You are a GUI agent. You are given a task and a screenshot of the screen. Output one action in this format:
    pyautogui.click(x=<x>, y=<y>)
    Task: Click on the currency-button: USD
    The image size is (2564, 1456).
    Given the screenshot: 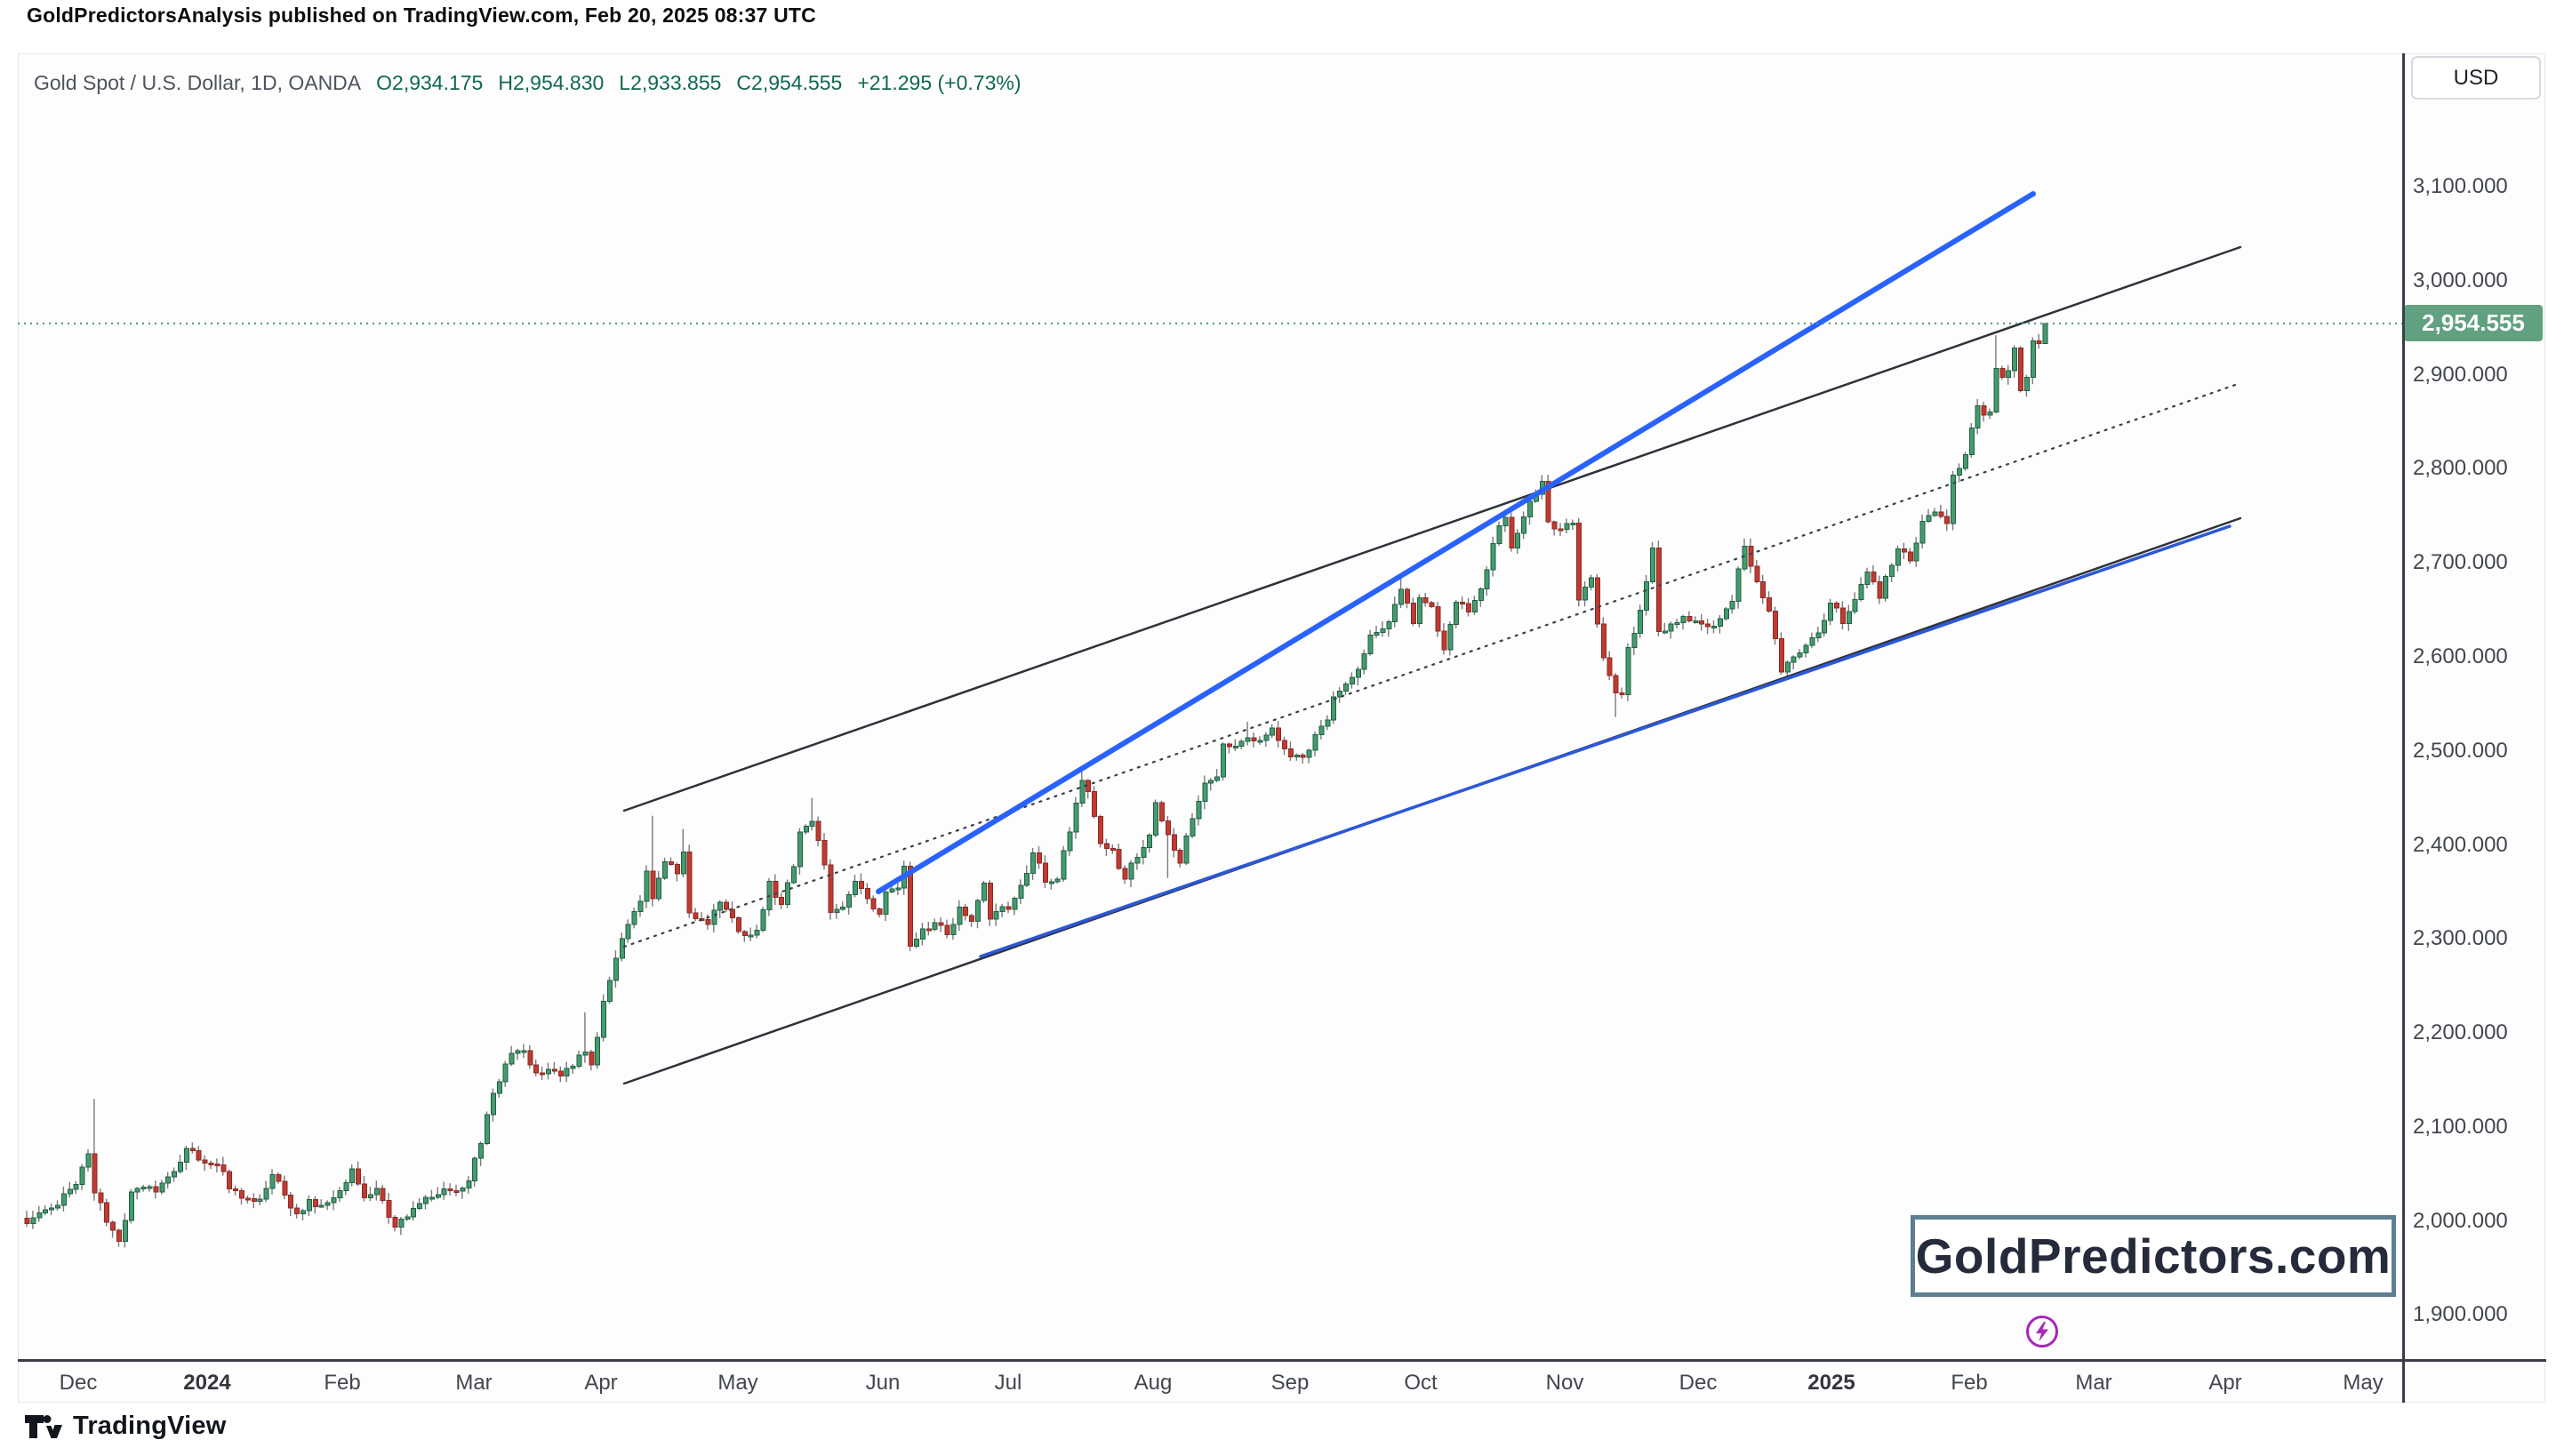 What is the action you would take?
    pyautogui.click(x=2476, y=78)
    